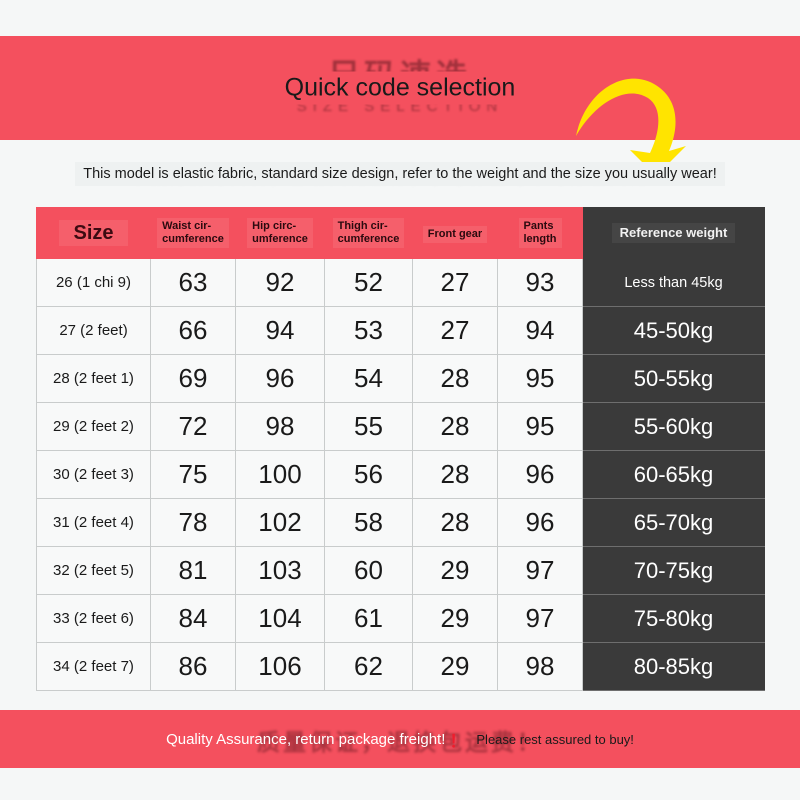 The width and height of the screenshot is (800, 800). I want to click on cell-reference-weight: 80-85kg, so click(673, 666).